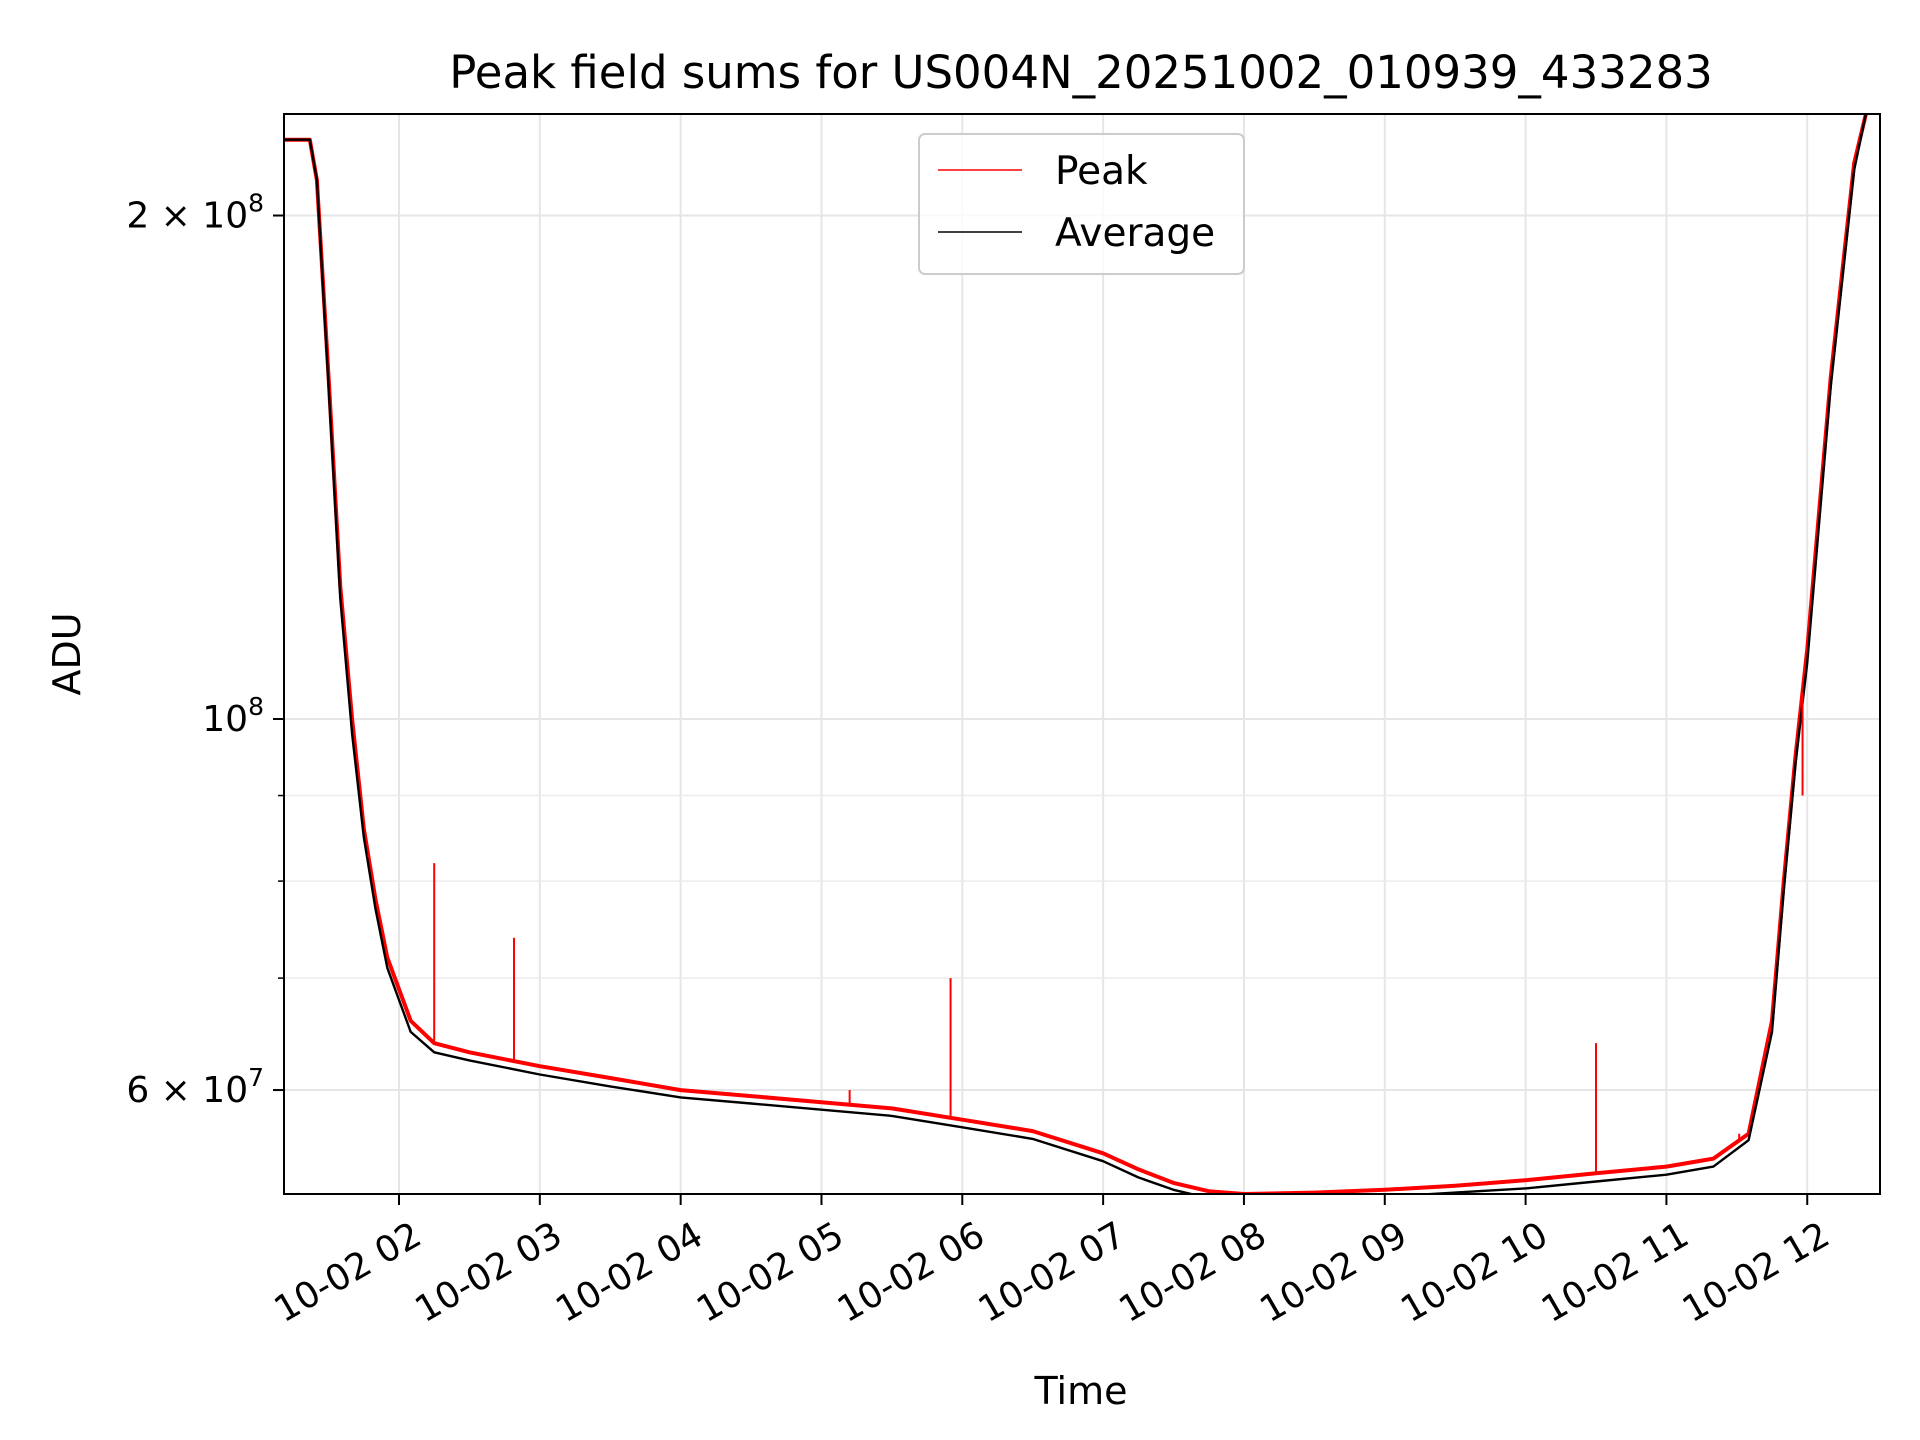 The width and height of the screenshot is (1920, 1440). What do you see at coordinates (1081, 1391) in the screenshot?
I see `x-axis-label: Time` at bounding box center [1081, 1391].